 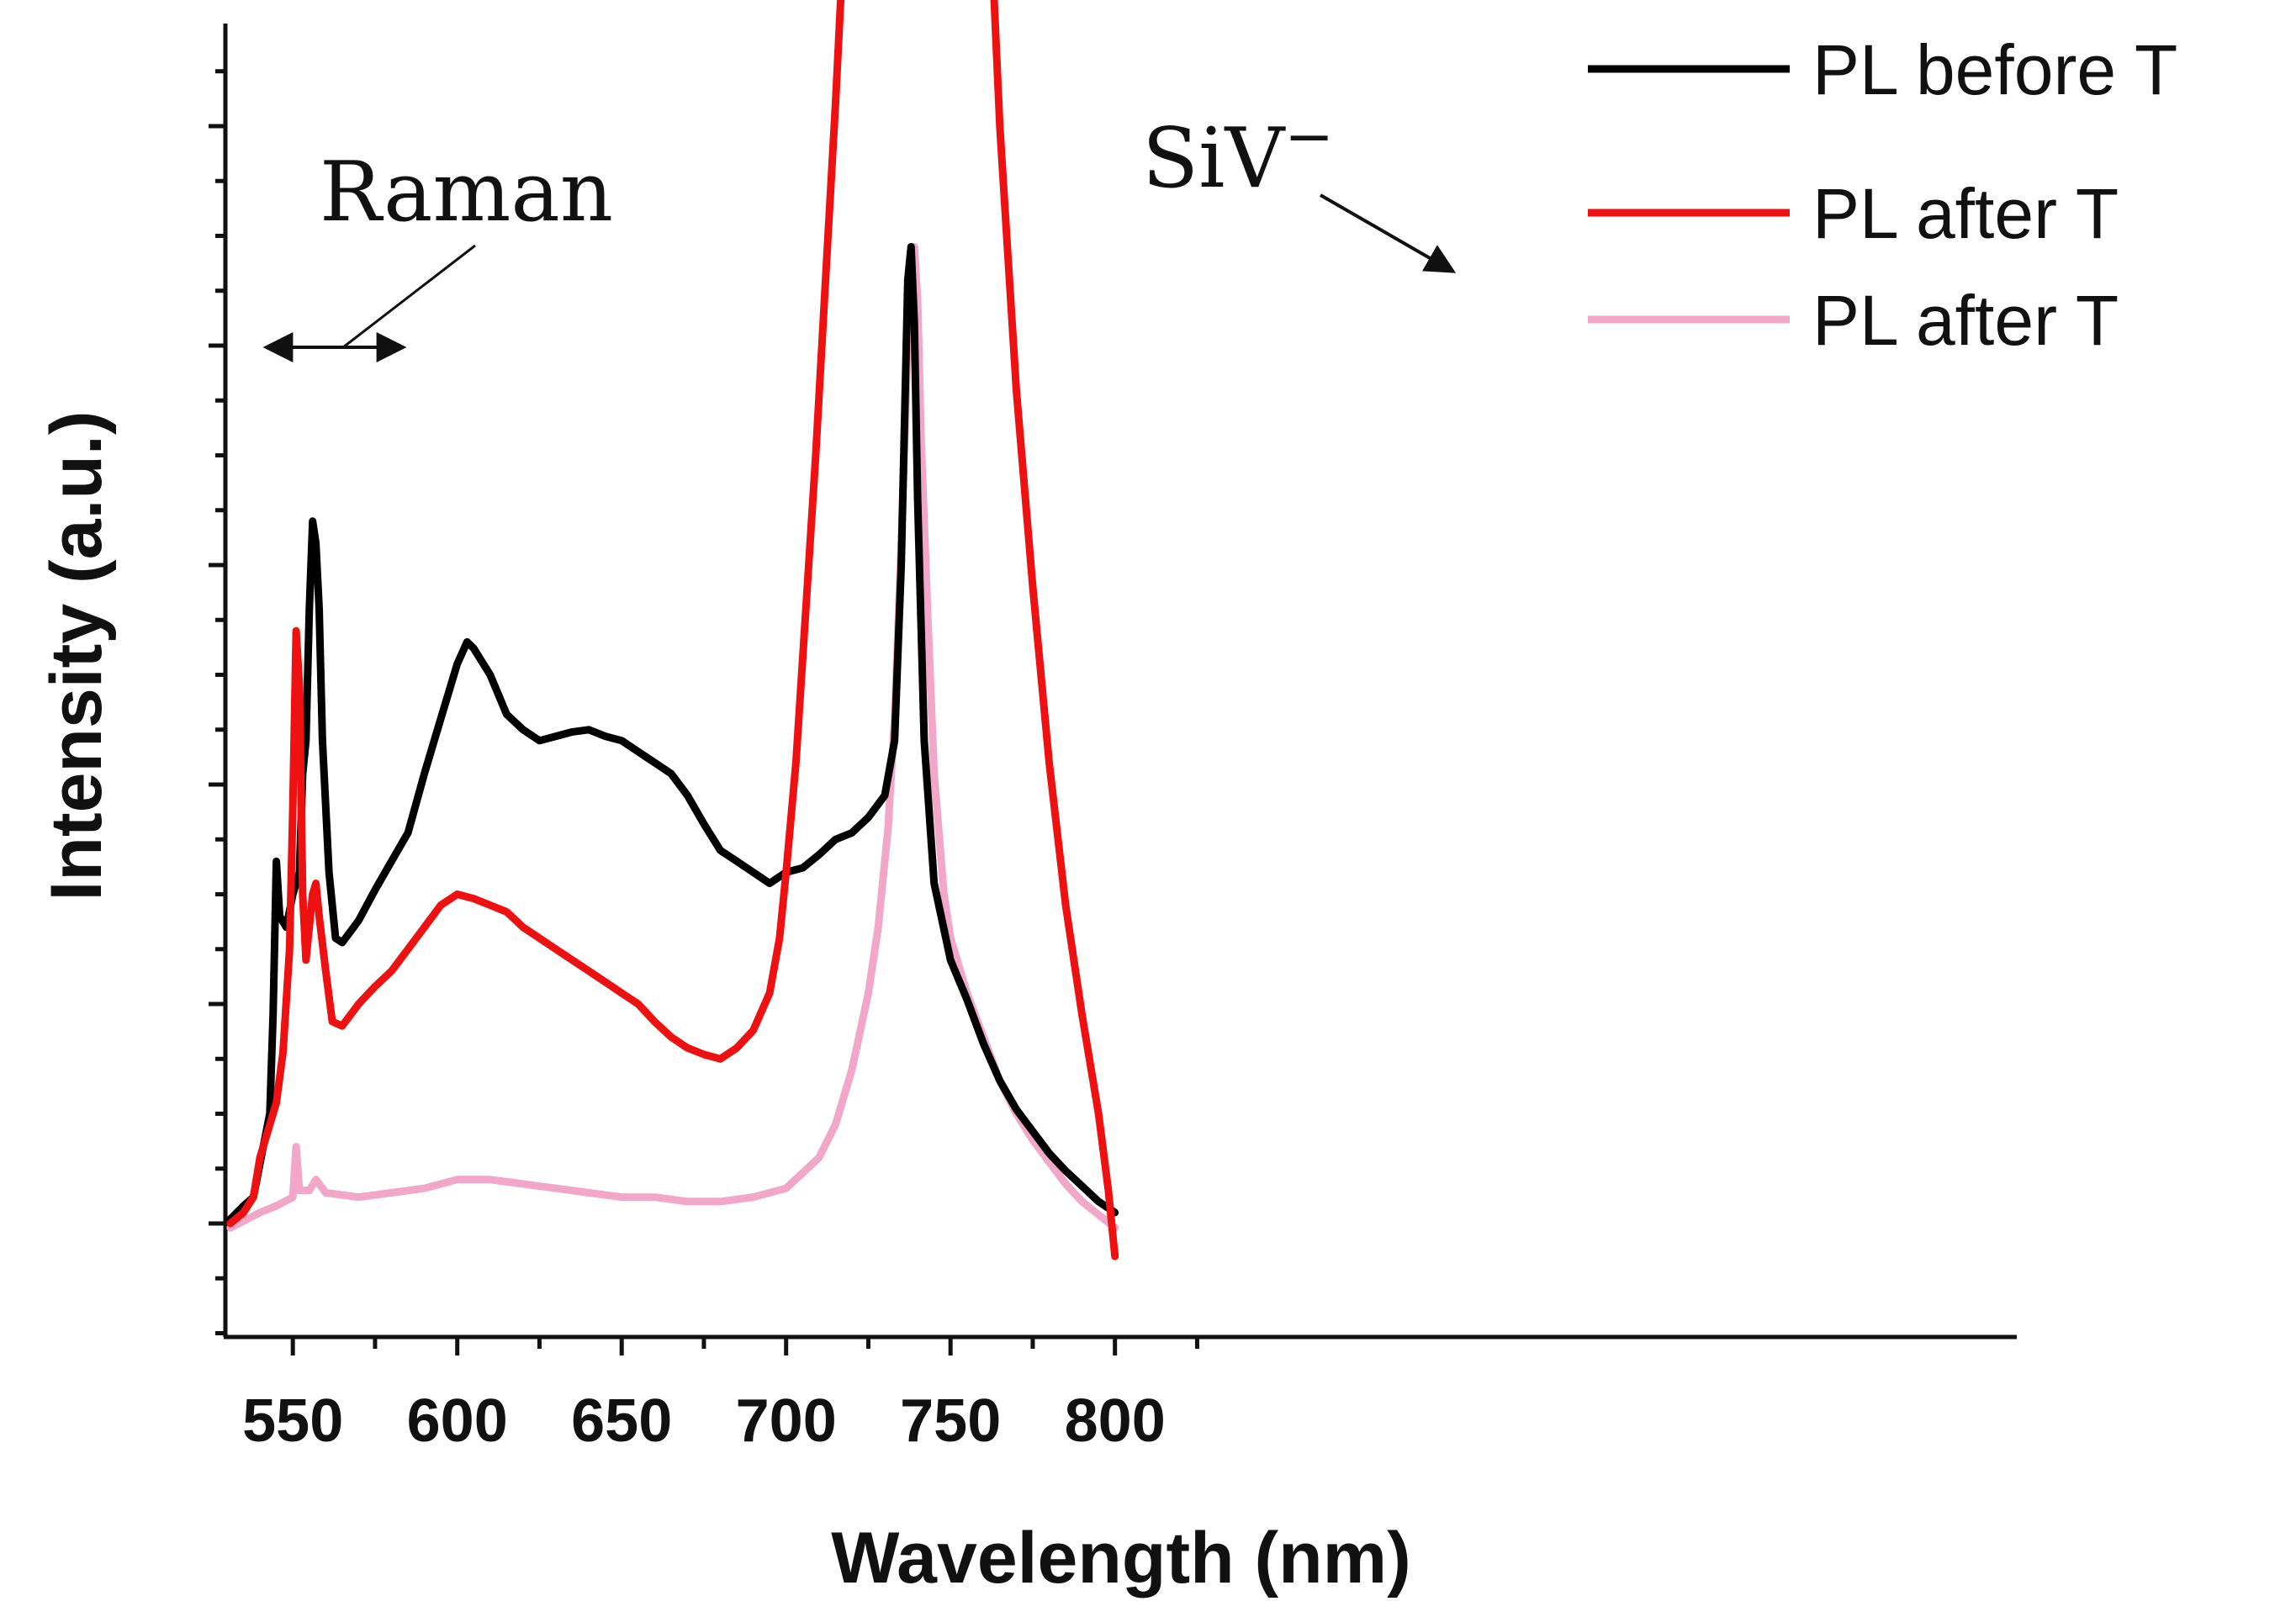 What do you see at coordinates (1388, 233) in the screenshot?
I see `siv-arrow` at bounding box center [1388, 233].